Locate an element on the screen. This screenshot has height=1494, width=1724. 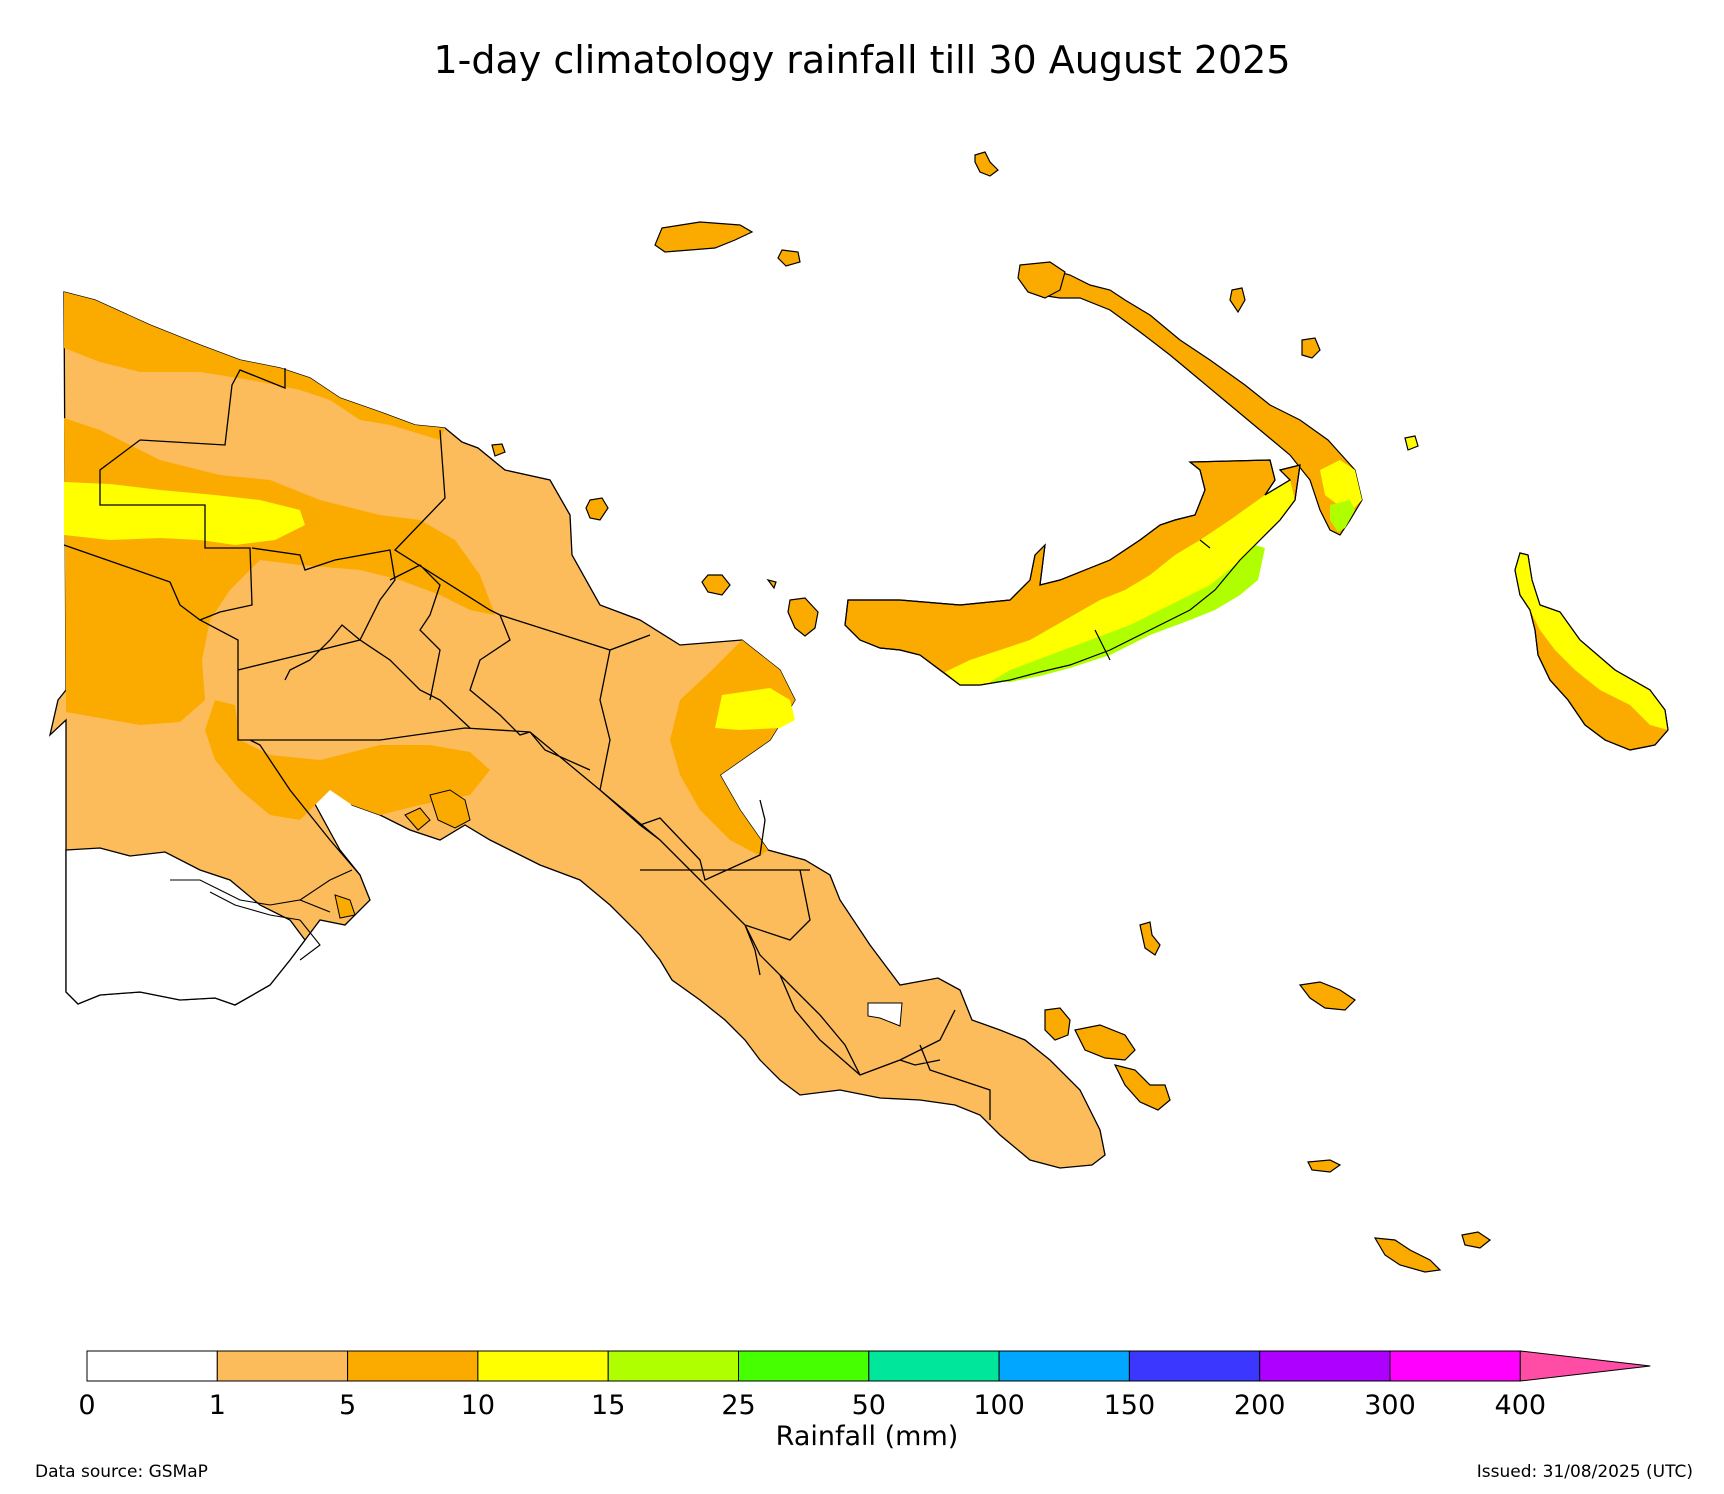
new-britain-outline is located at coordinates (1072, 572).